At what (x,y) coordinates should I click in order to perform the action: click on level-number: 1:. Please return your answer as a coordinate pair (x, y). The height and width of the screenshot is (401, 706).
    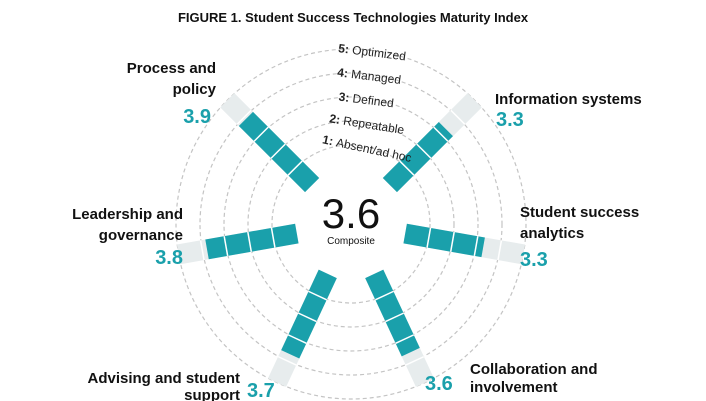
    Looking at the image, I should click on (329, 140).